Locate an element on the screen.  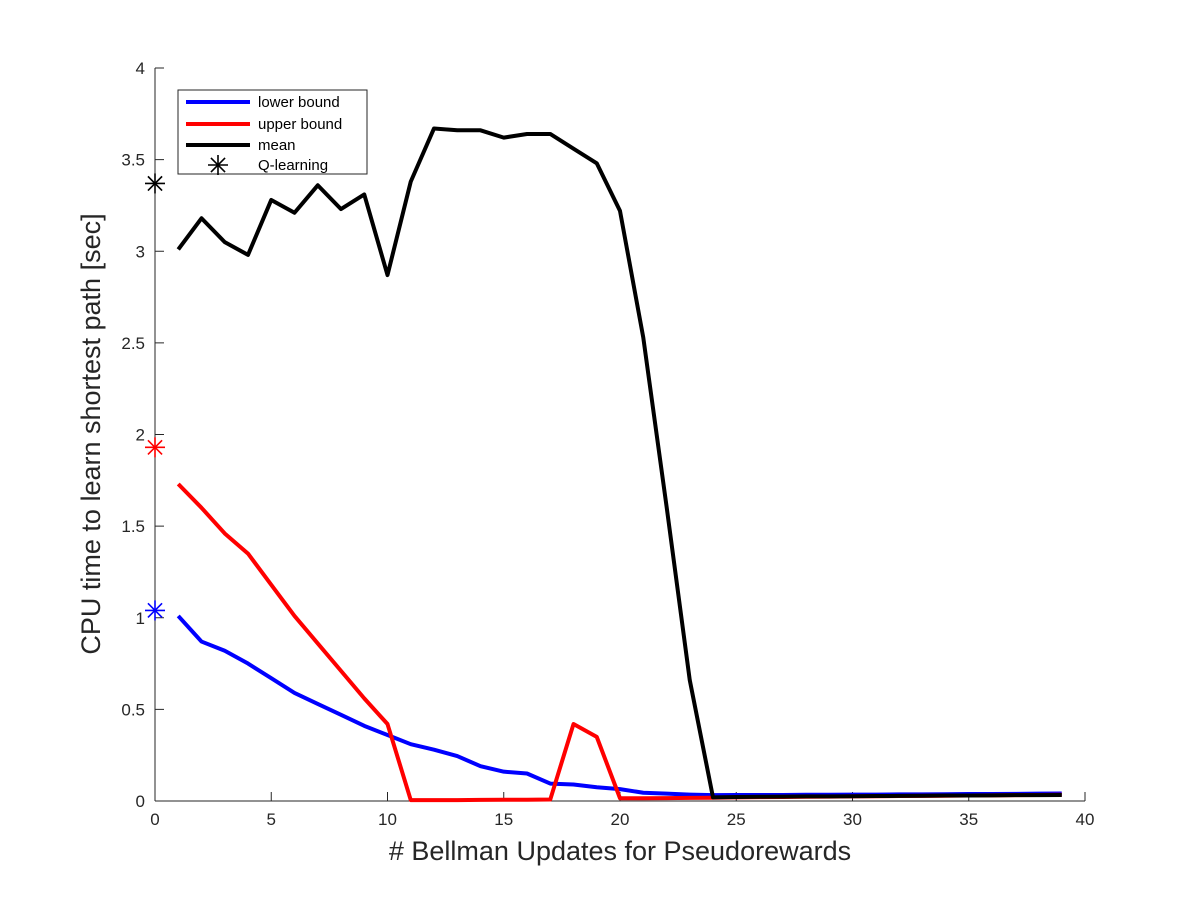
legend-label: upper bound is located at coordinates (300, 124).